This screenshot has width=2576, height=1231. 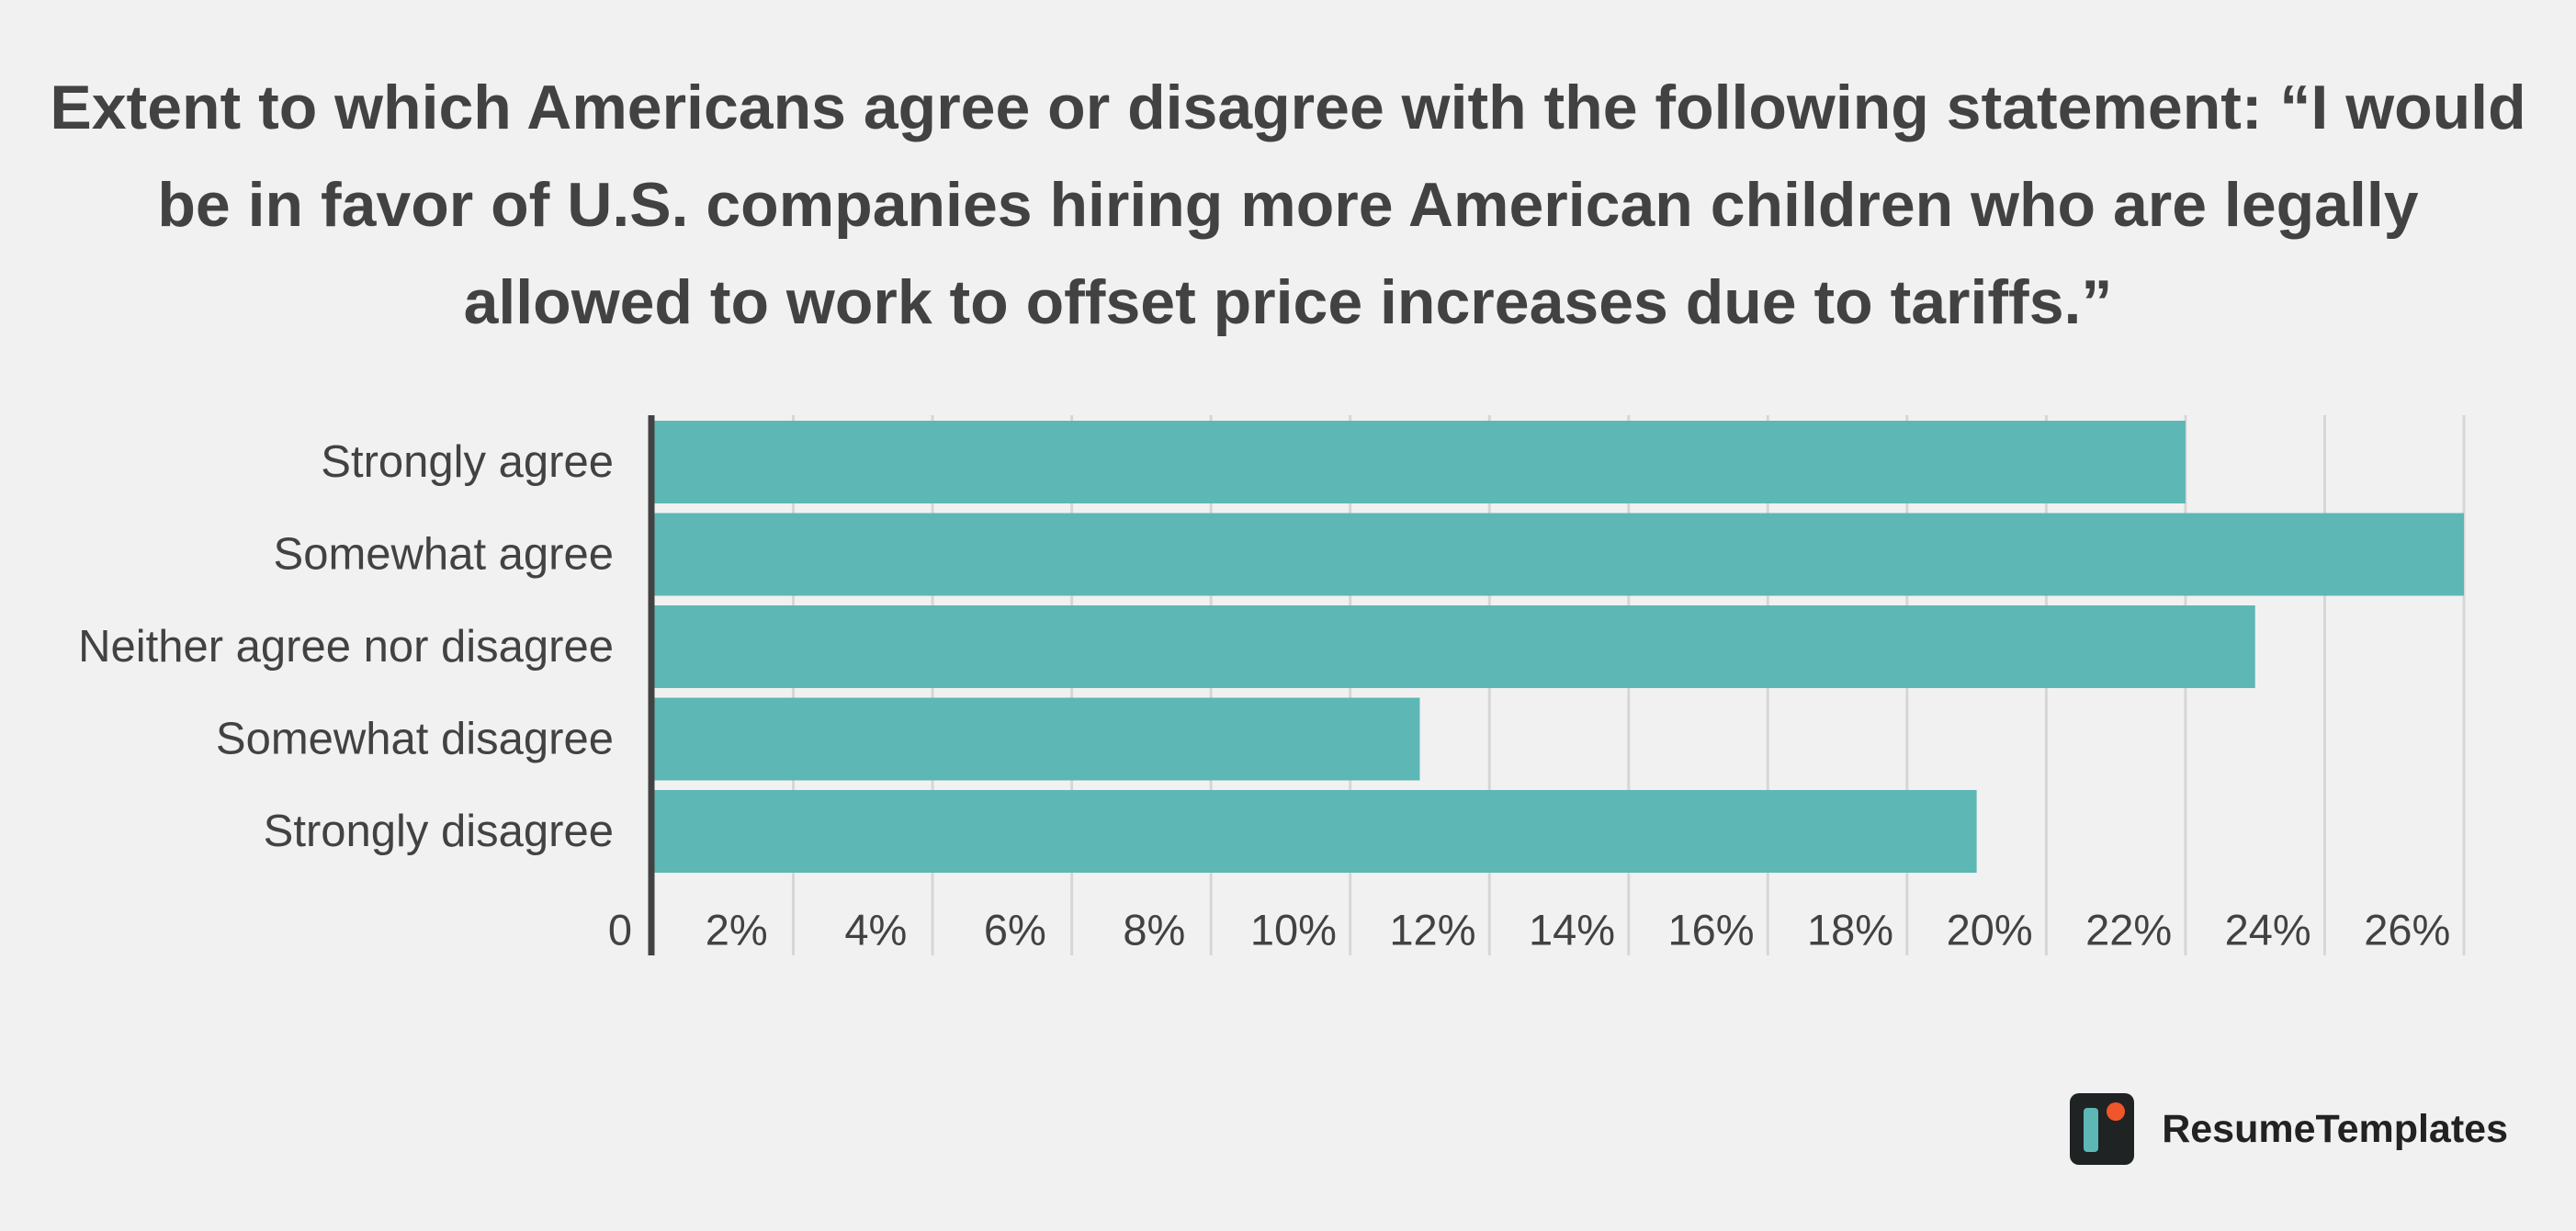 I want to click on x-tick-label: 0, so click(x=620, y=930).